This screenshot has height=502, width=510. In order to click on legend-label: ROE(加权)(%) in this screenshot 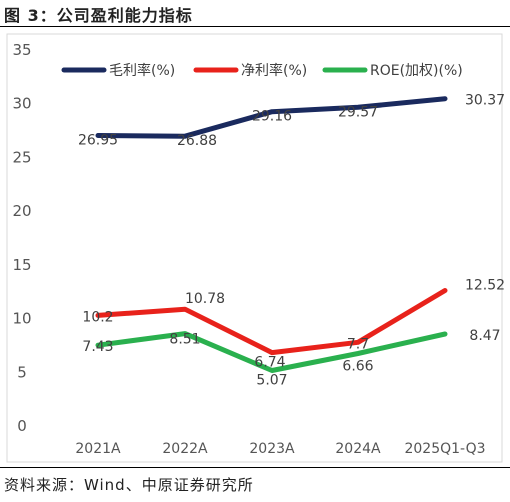, I will do `click(416, 71)`.